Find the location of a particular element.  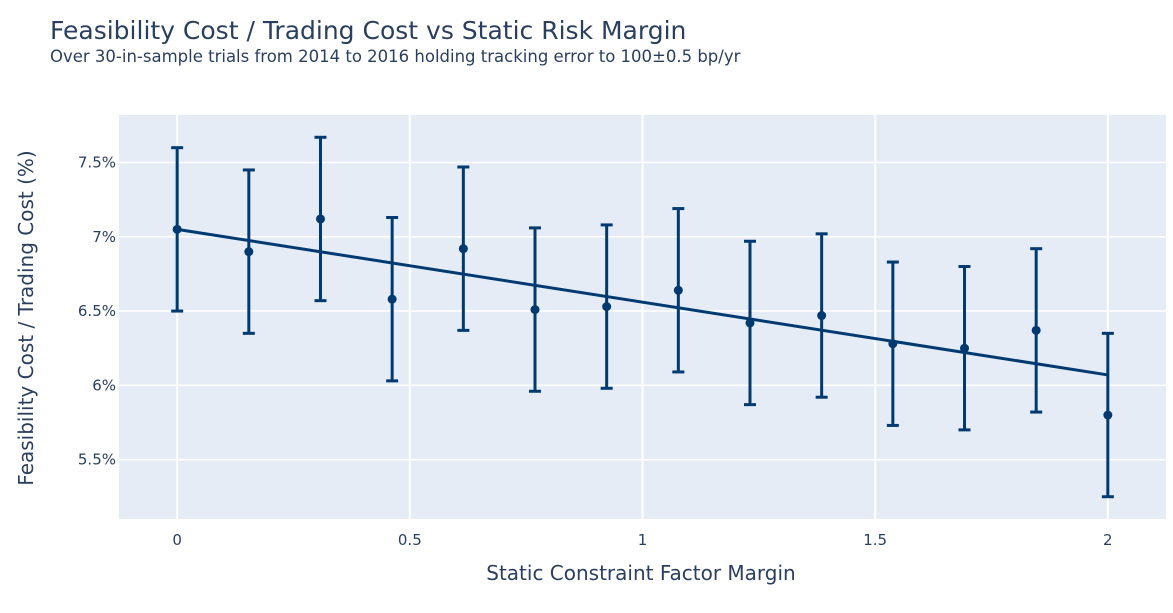

x-tick-label: 1 is located at coordinates (643, 540).